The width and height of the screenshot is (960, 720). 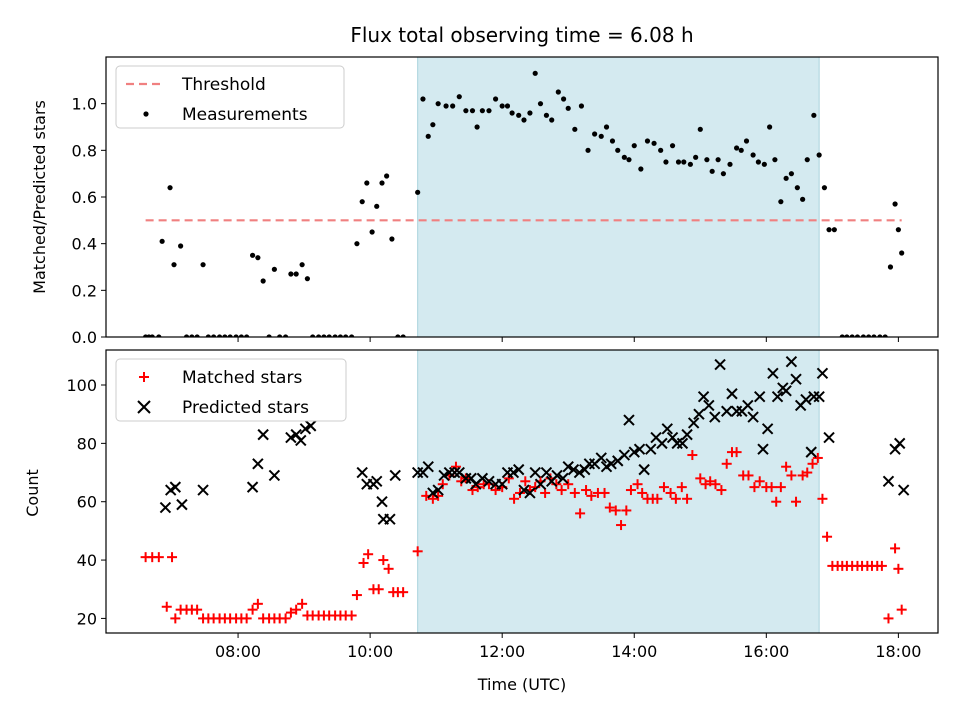 I want to click on legend-label: Measurements, so click(x=245, y=115).